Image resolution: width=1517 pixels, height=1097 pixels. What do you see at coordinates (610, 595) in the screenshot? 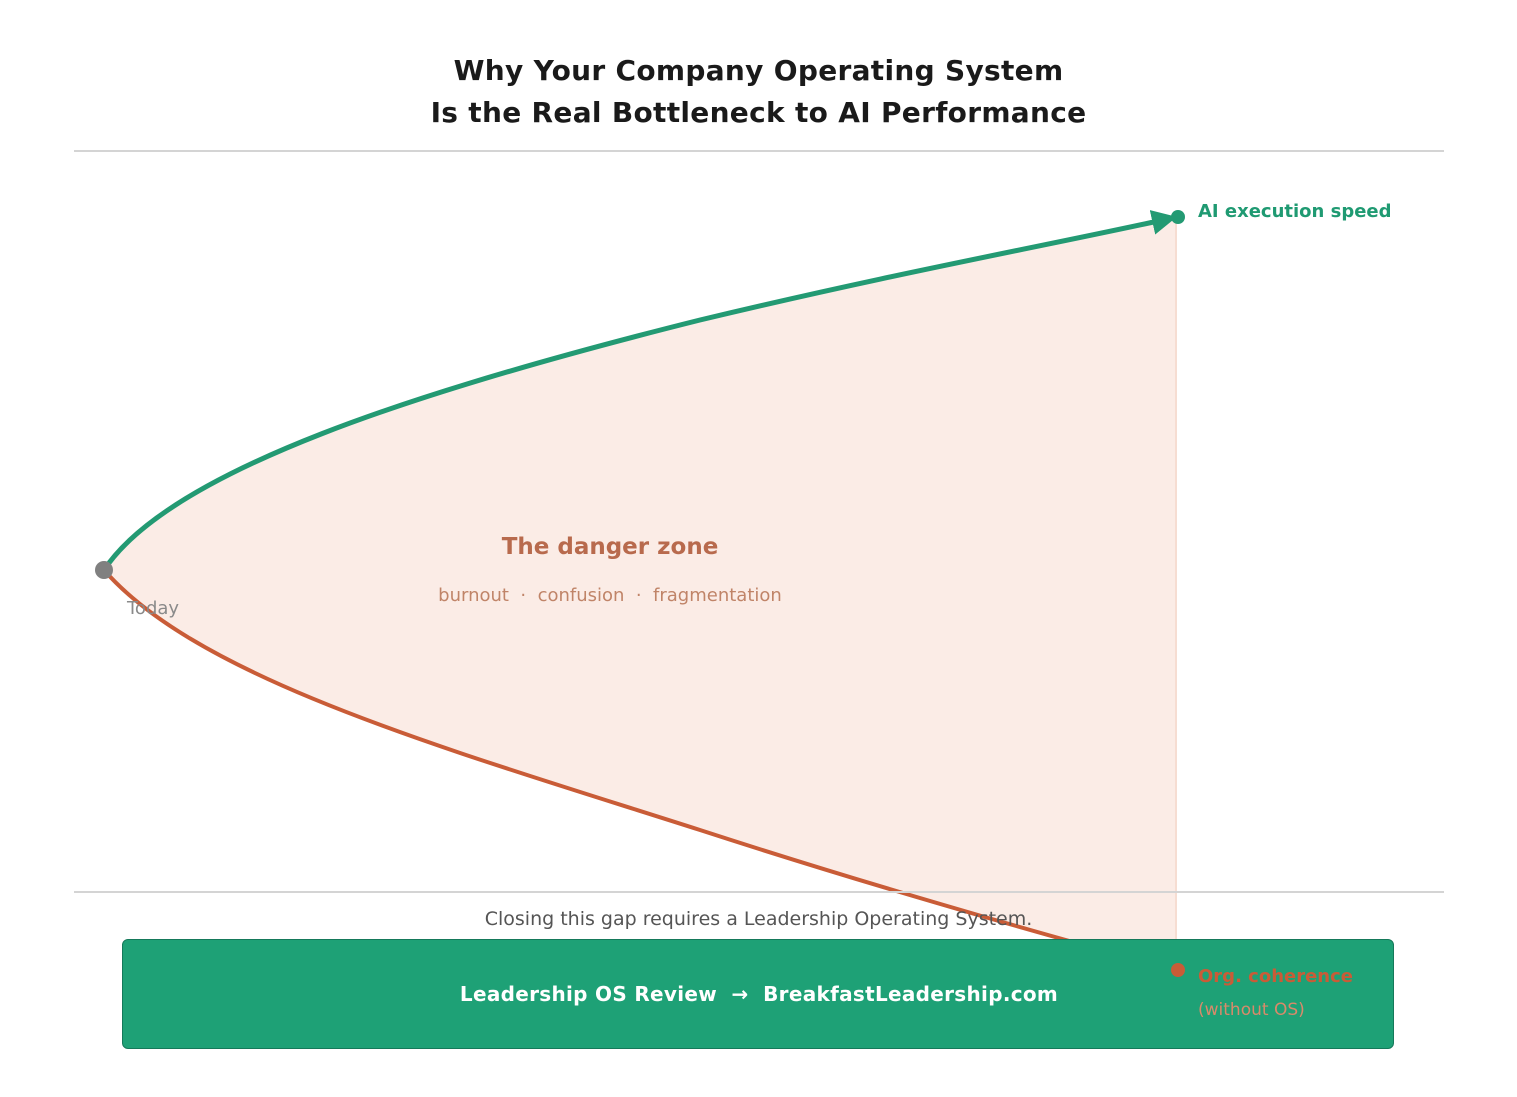
I see `danger-zone-subtitle: burnout · confusion · fragmentation` at bounding box center [610, 595].